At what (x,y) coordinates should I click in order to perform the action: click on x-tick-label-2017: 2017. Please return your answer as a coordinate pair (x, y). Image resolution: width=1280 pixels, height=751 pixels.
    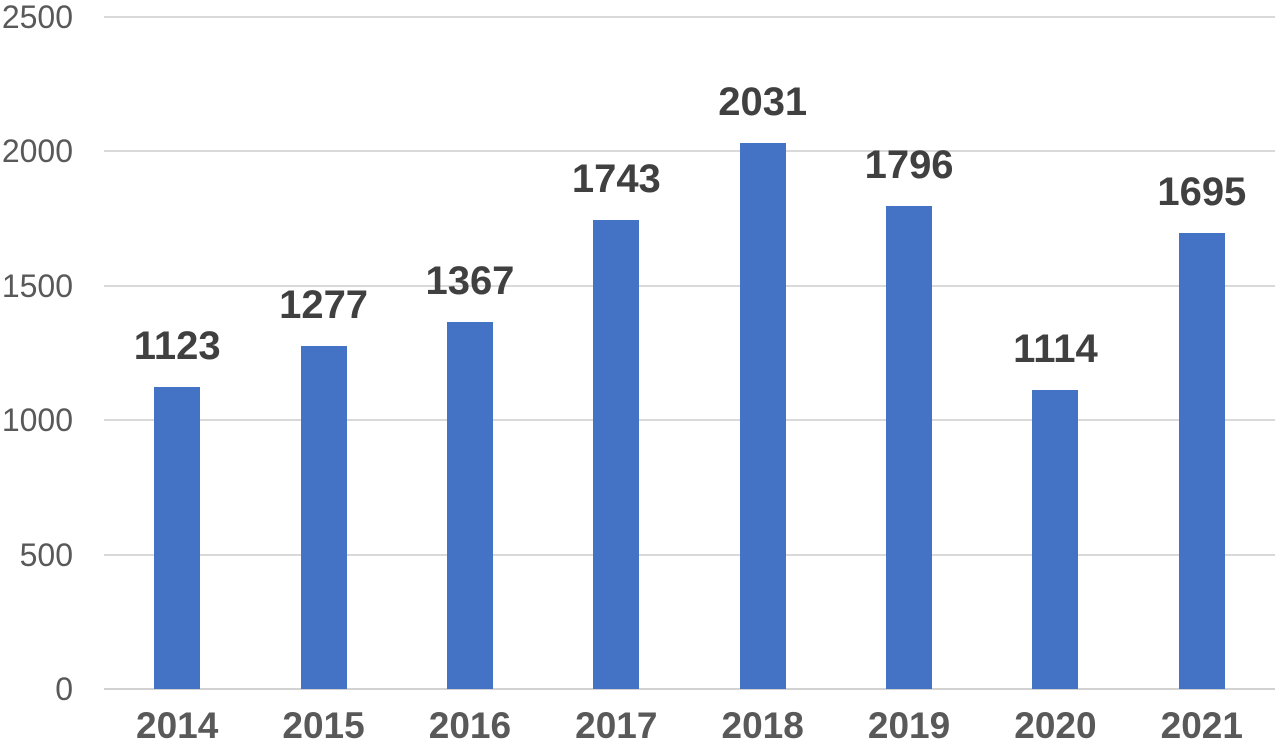
    Looking at the image, I should click on (616, 725).